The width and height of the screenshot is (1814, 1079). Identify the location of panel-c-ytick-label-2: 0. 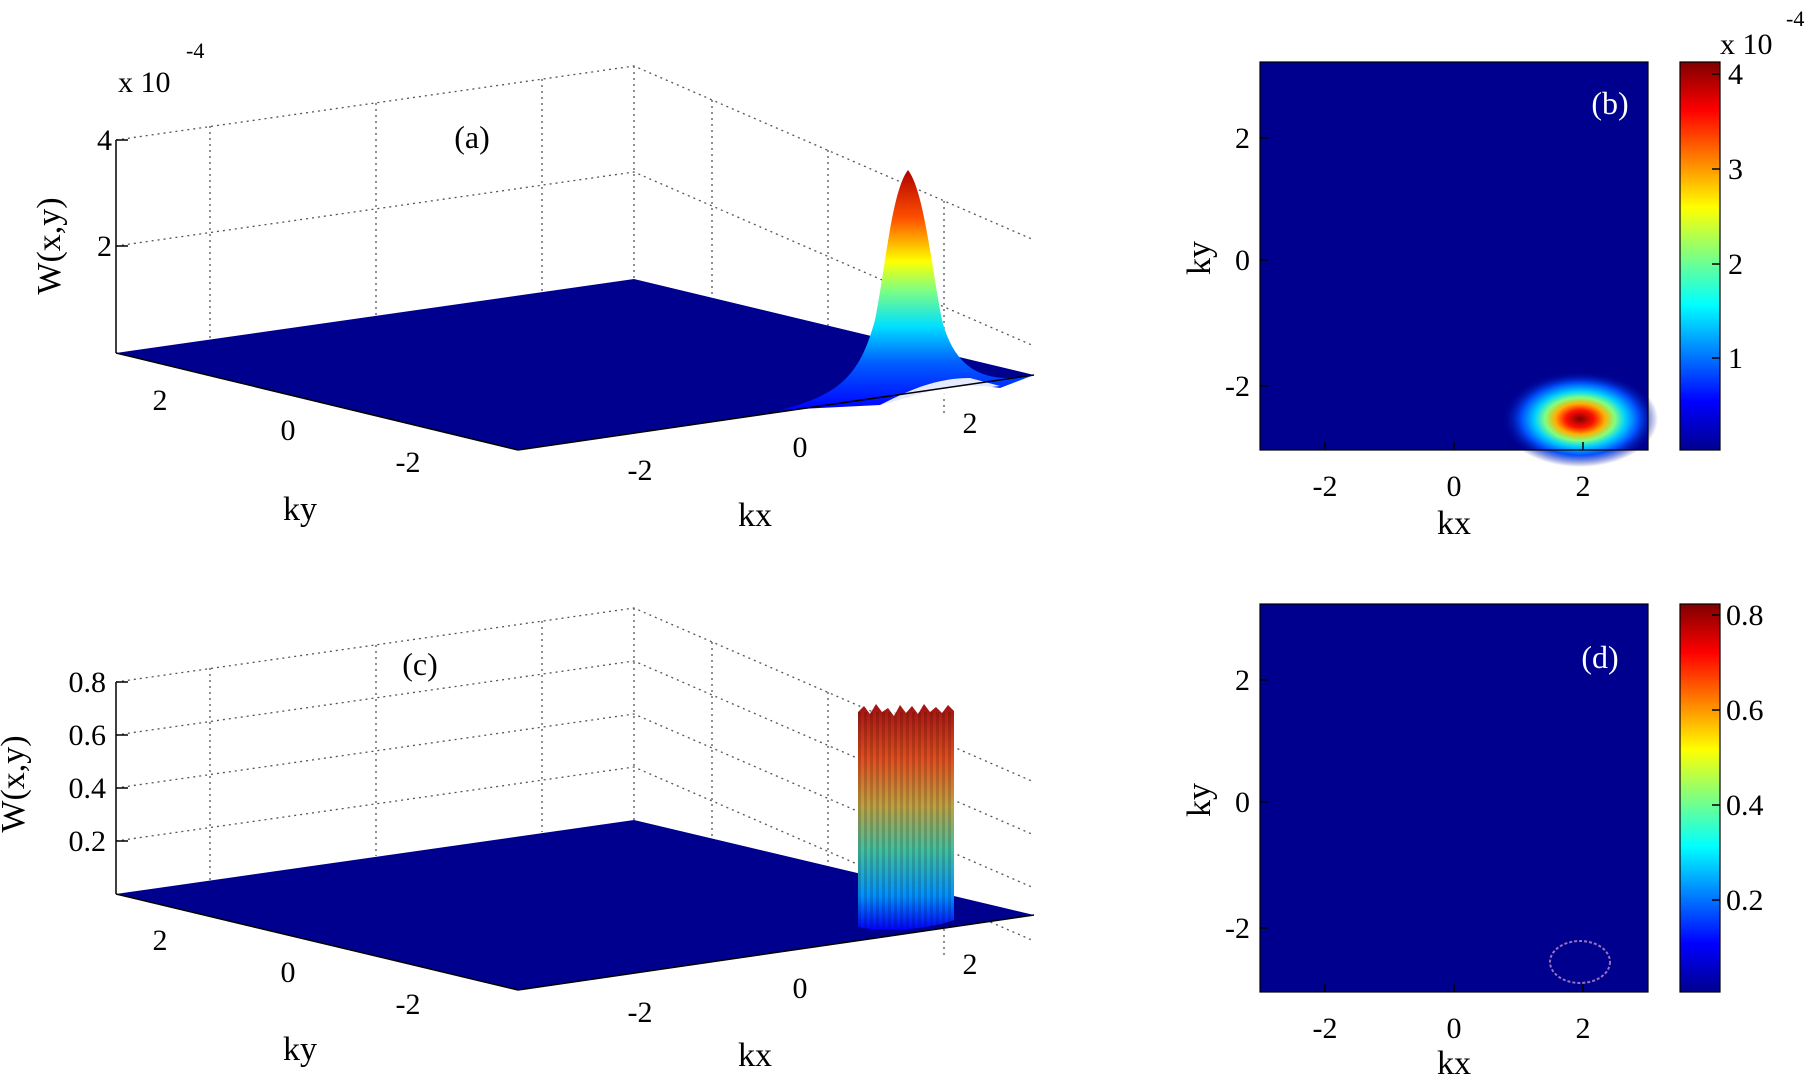
(288, 972).